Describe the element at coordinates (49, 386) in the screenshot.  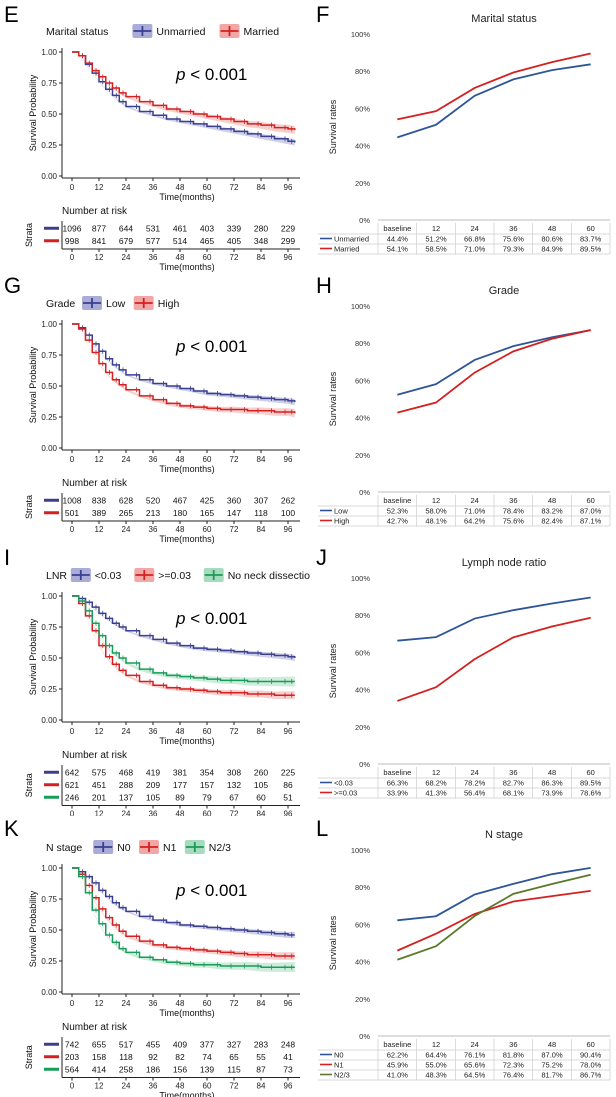
I see `y-tick-label: 0.50` at that location.